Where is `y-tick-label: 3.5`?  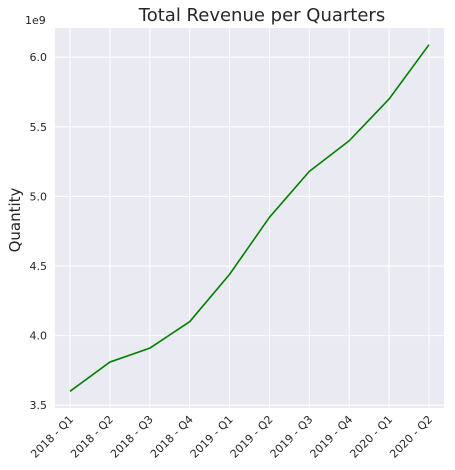 y-tick-label: 3.5 is located at coordinates (39, 405).